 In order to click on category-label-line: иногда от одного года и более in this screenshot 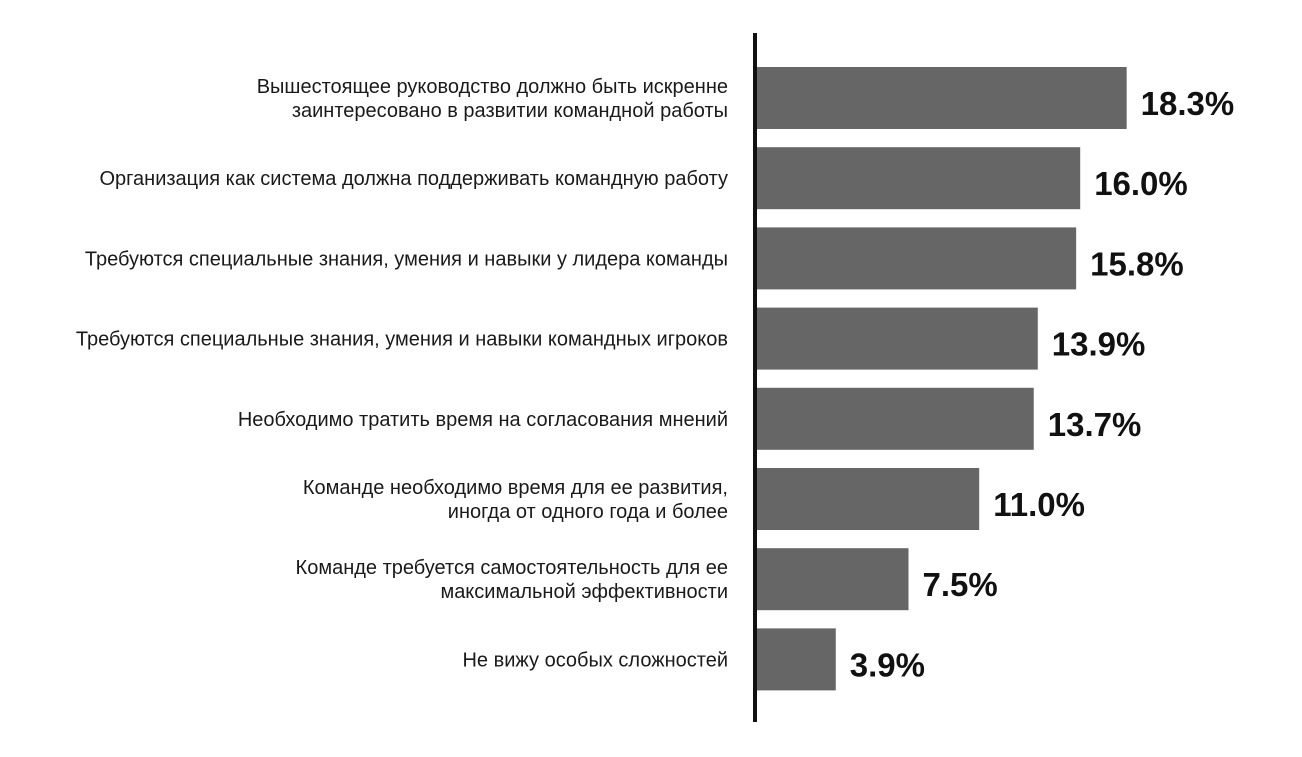, I will do `click(588, 512)`.